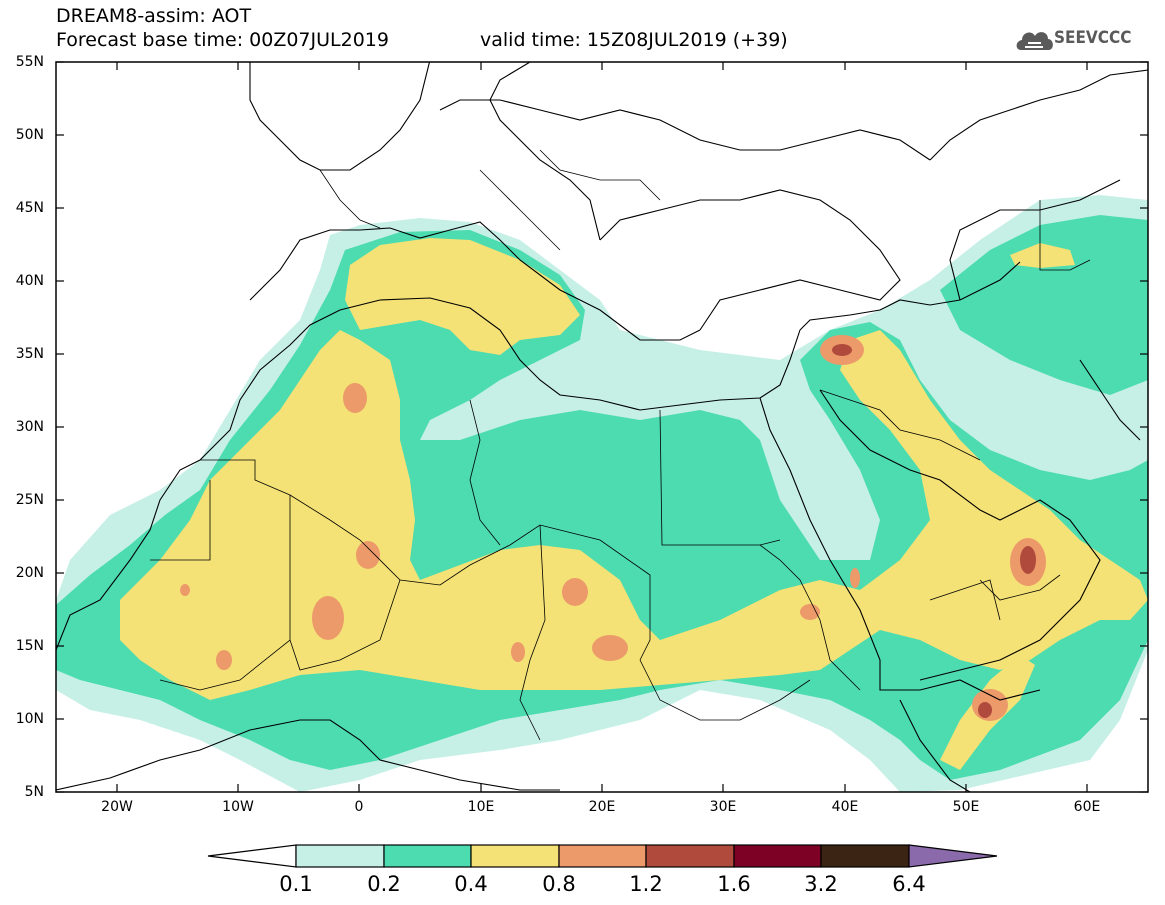 Image resolution: width=1165 pixels, height=905 pixels. I want to click on lon-label-10e: 10E, so click(481, 807).